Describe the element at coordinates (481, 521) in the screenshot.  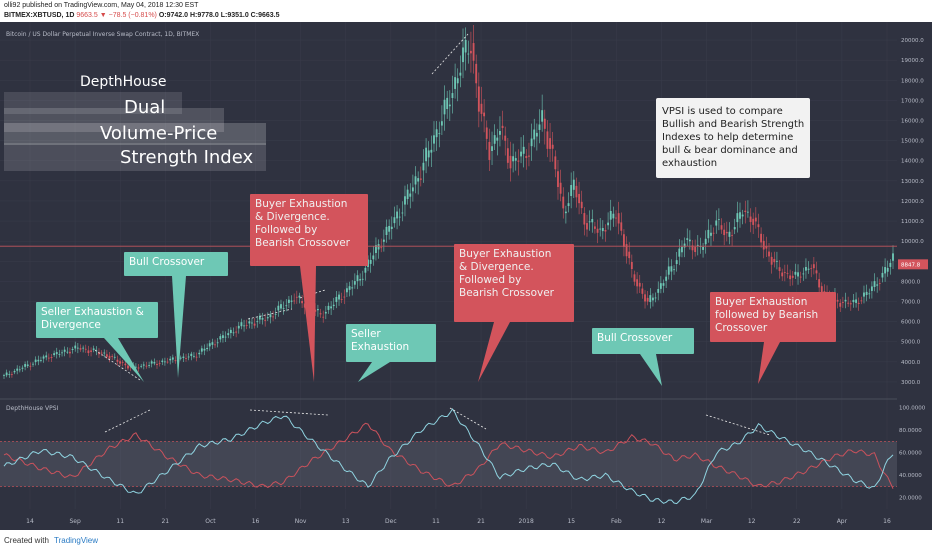
I see `x-tick-label: 21` at that location.